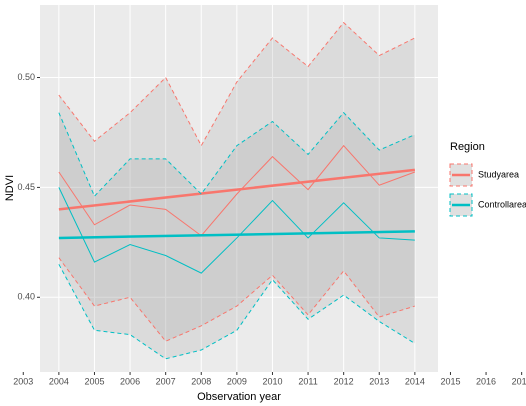 The width and height of the screenshot is (526, 406). Describe the element at coordinates (467, 147) in the screenshot. I see `legend-title: Region` at that location.